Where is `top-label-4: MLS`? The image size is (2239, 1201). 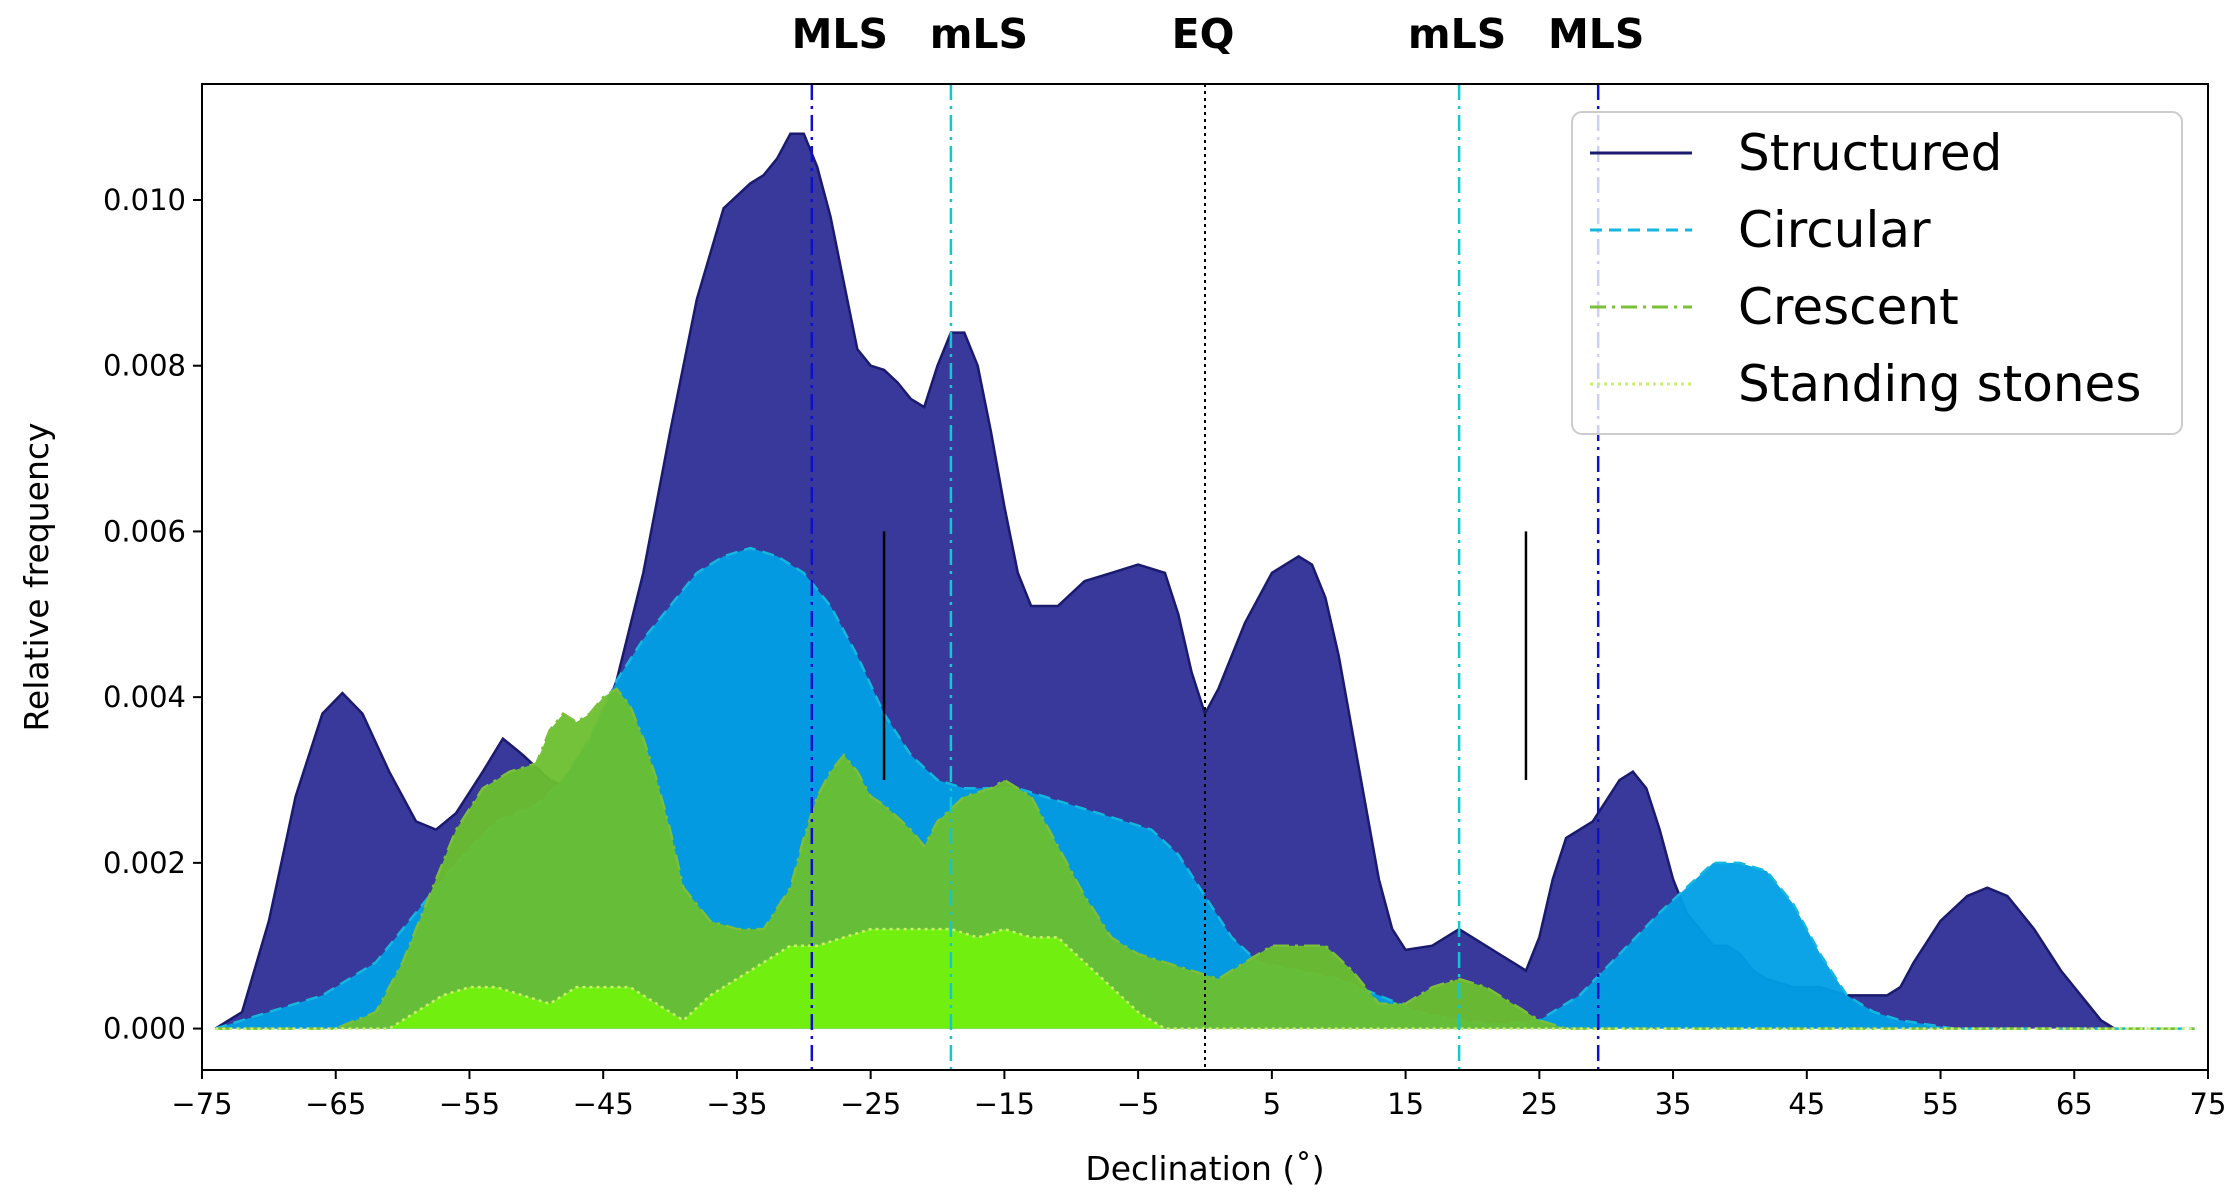
top-label-4: MLS is located at coordinates (1596, 34).